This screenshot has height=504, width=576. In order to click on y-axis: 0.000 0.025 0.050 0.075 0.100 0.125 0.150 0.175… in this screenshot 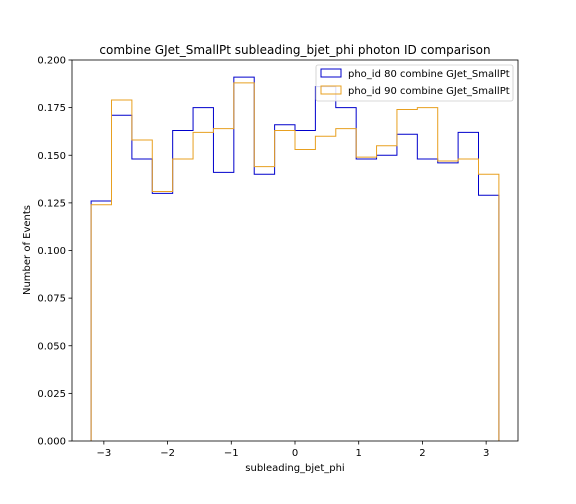, I will do `click(54, 252)`.